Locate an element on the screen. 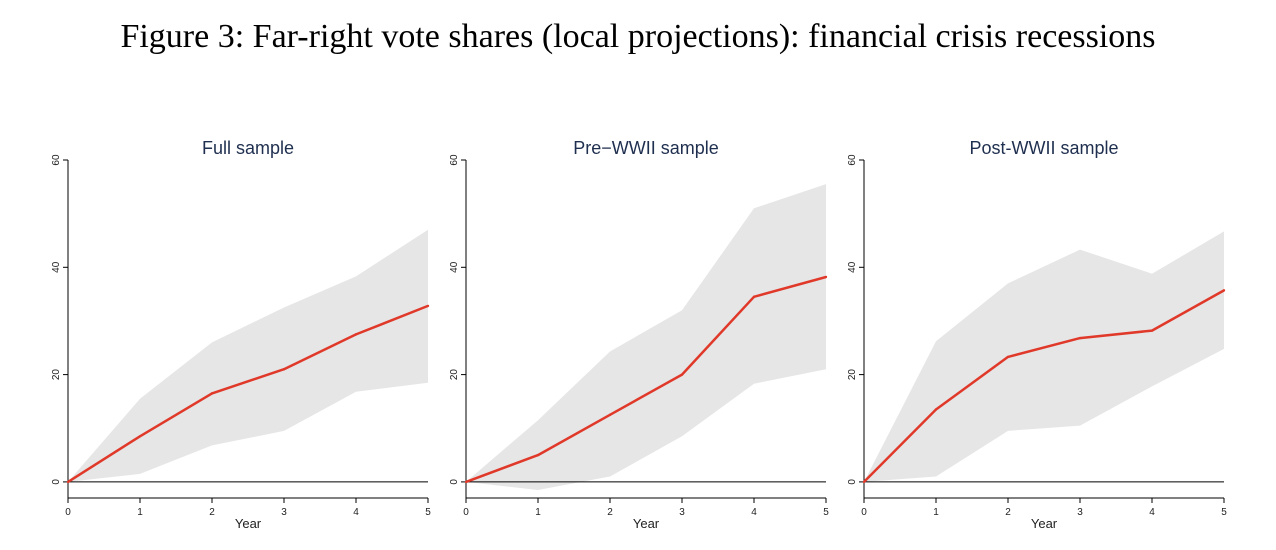 This screenshot has width=1276, height=550. panel-title: Pre−WWII sample is located at coordinates (646, 148).